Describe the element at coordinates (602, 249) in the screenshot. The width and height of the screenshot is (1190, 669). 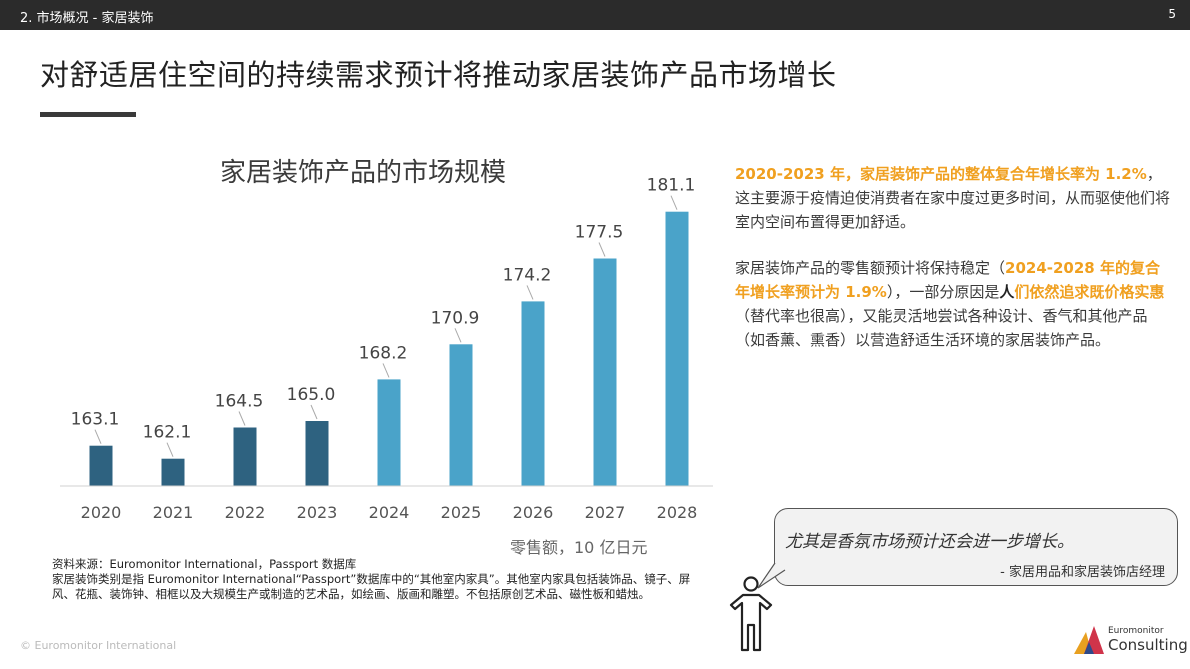
I see `leader-line-2027` at that location.